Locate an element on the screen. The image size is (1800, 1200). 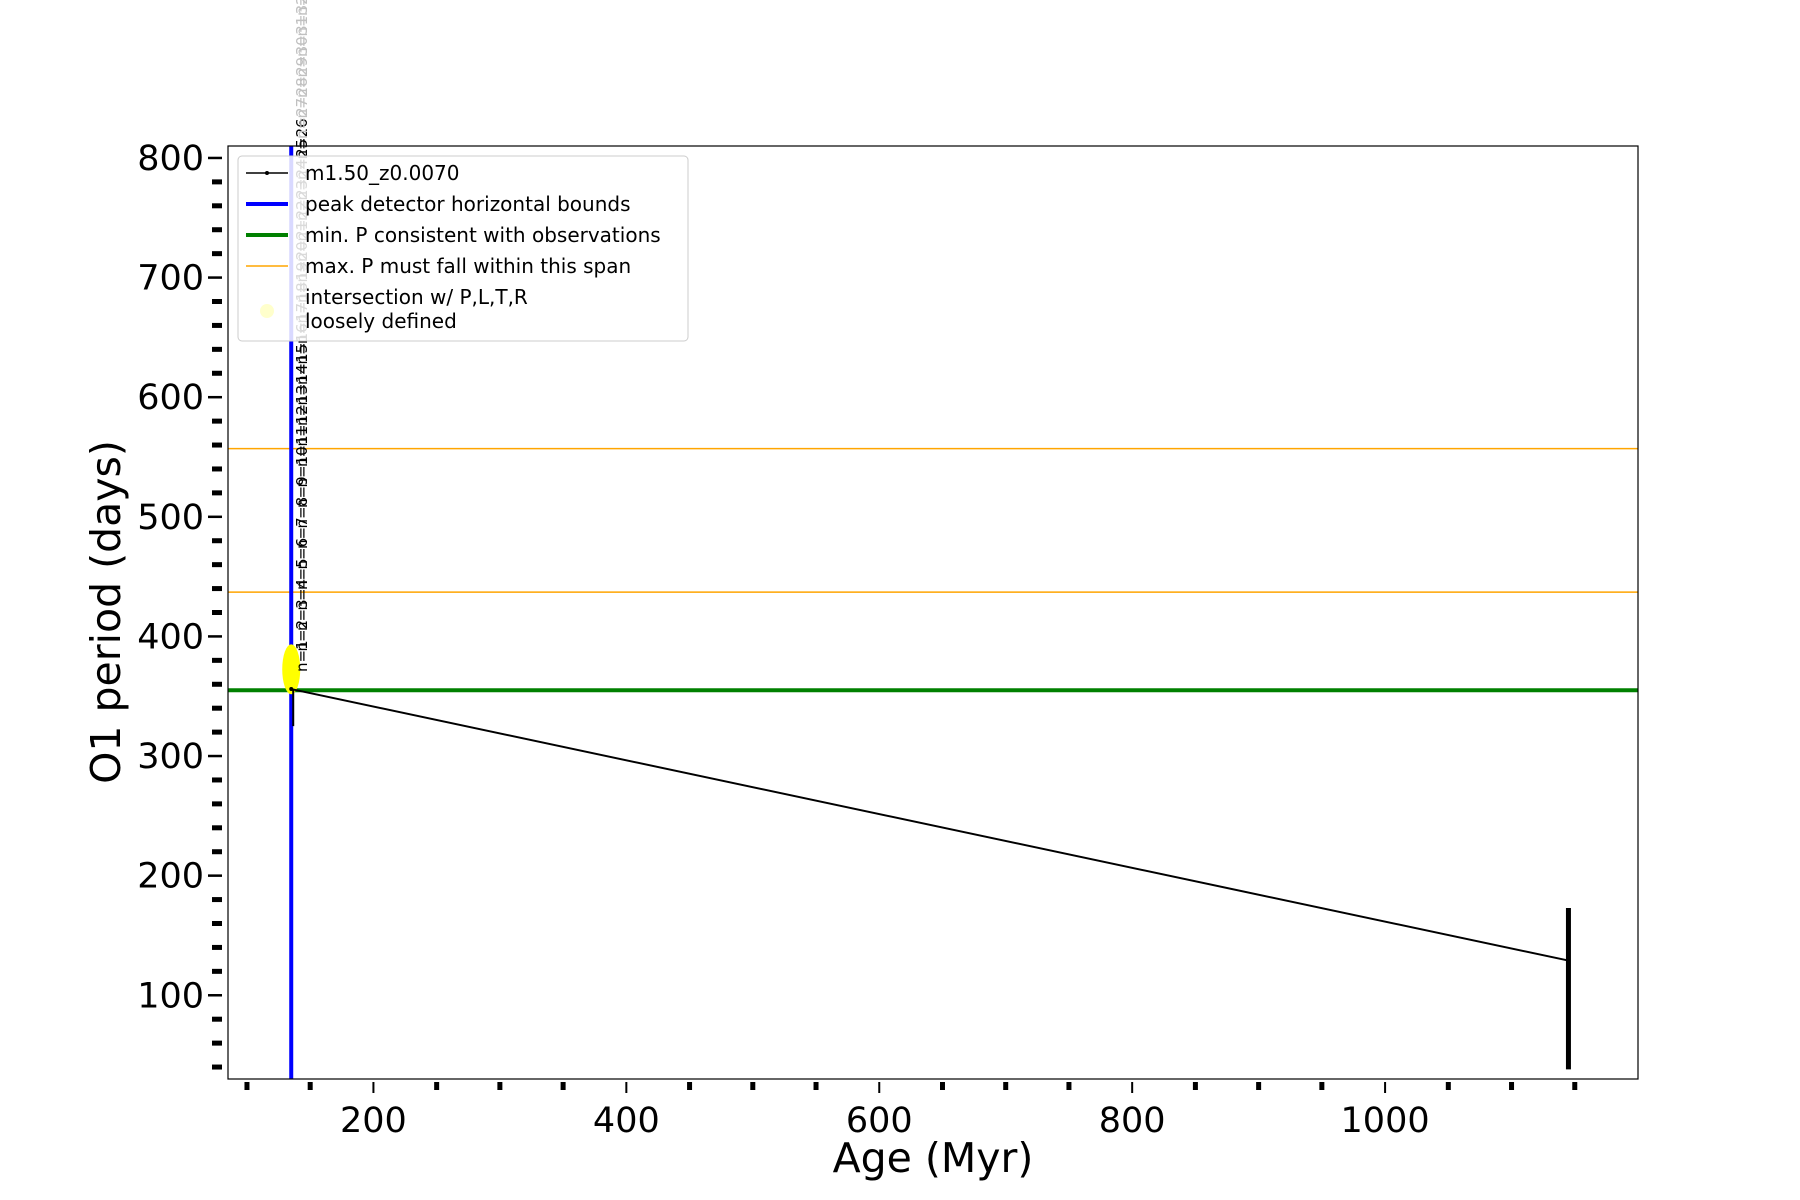
mode-label: n=30 is located at coordinates (302, 56).